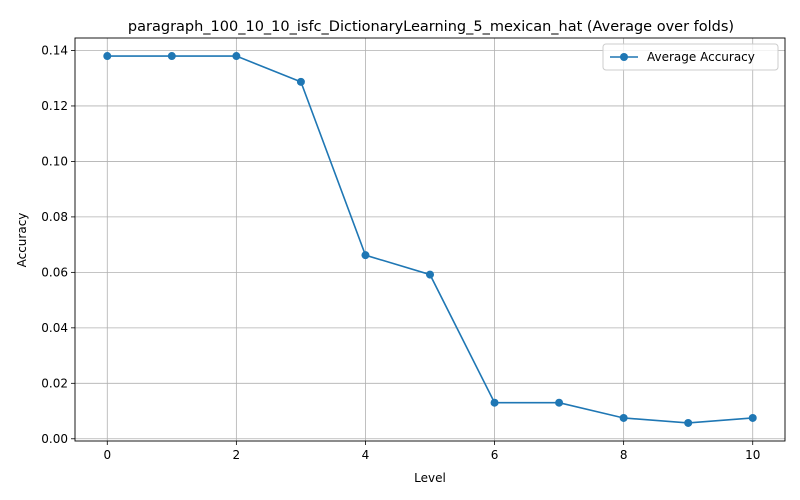 Image resolution: width=800 pixels, height=500 pixels. What do you see at coordinates (54, 439) in the screenshot?
I see `y-tick-label: 0.00` at bounding box center [54, 439].